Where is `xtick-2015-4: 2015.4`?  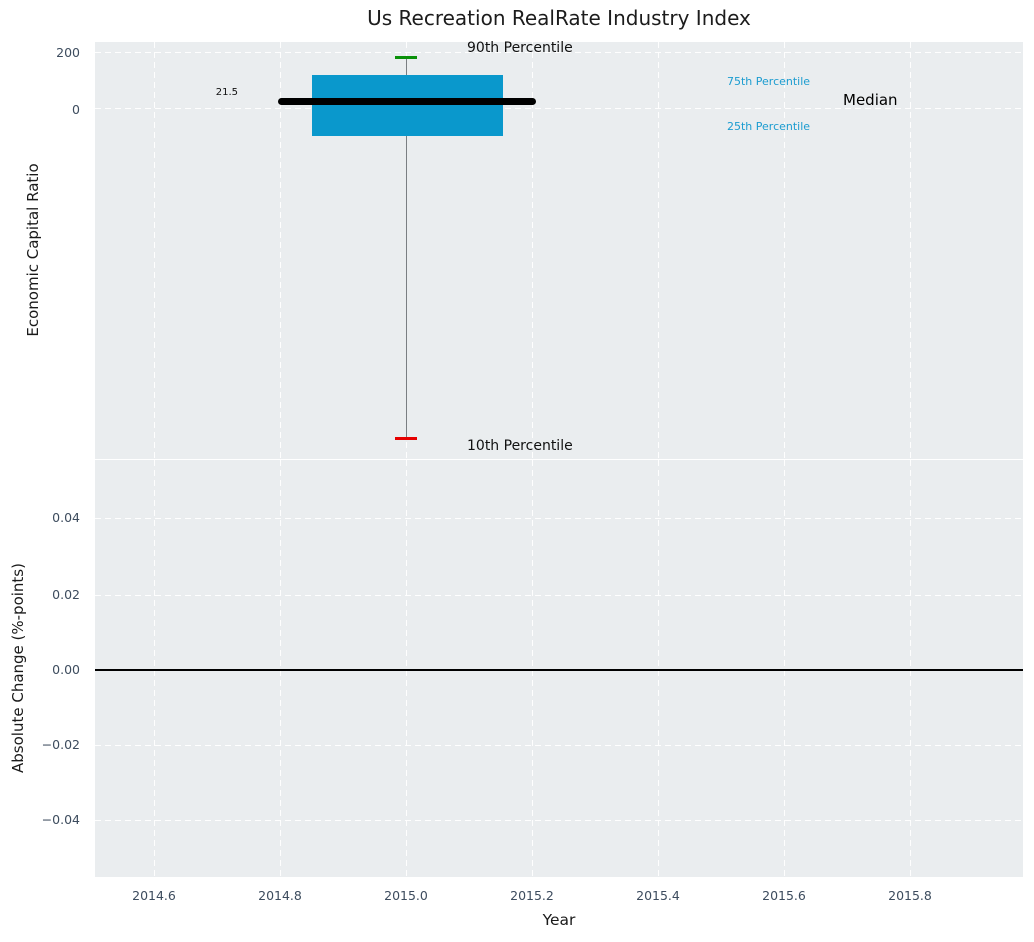
xtick-2015-4: 2015.4 is located at coordinates (658, 895).